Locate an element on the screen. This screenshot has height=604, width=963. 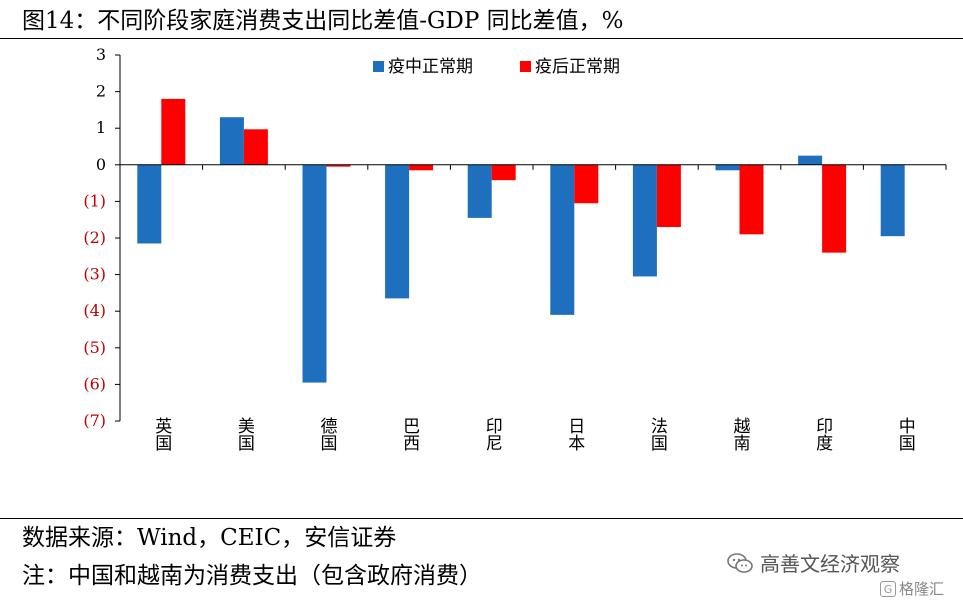
category-label: 德国 is located at coordinates (327, 434).